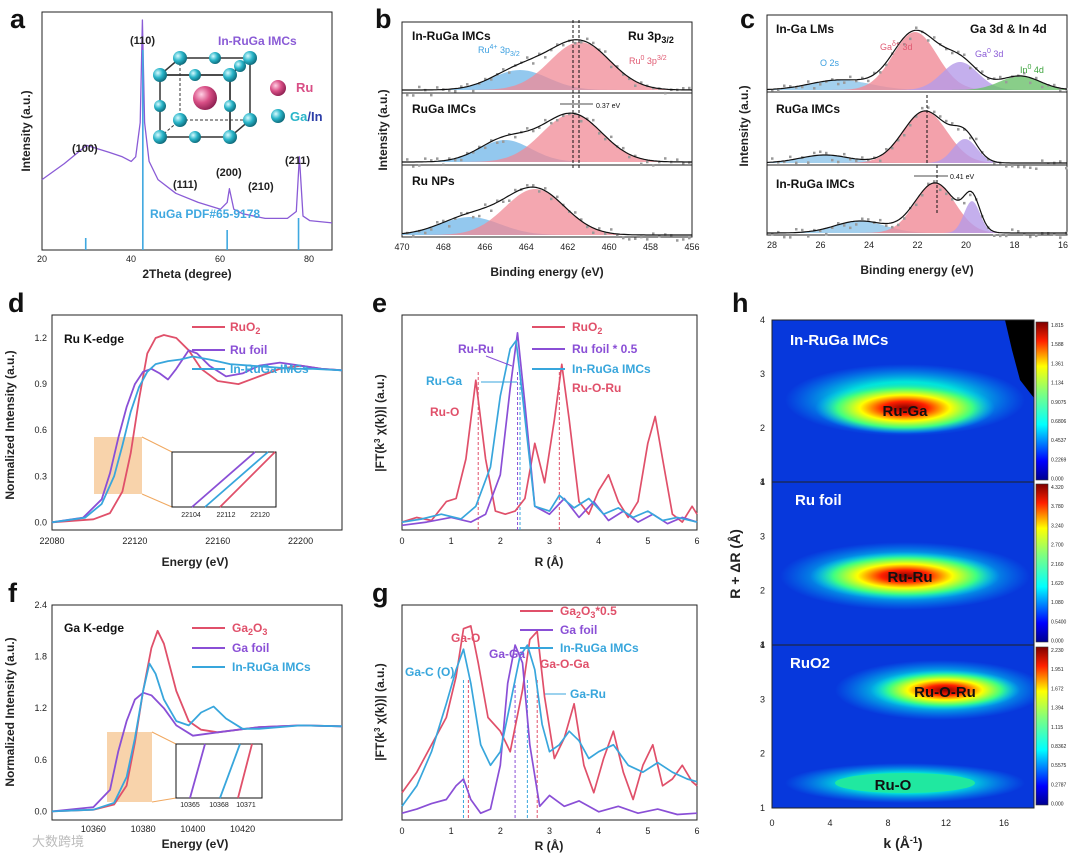 This screenshot has height=856, width=1080. I want to click on y-tick-f: 2.4, so click(40, 605).